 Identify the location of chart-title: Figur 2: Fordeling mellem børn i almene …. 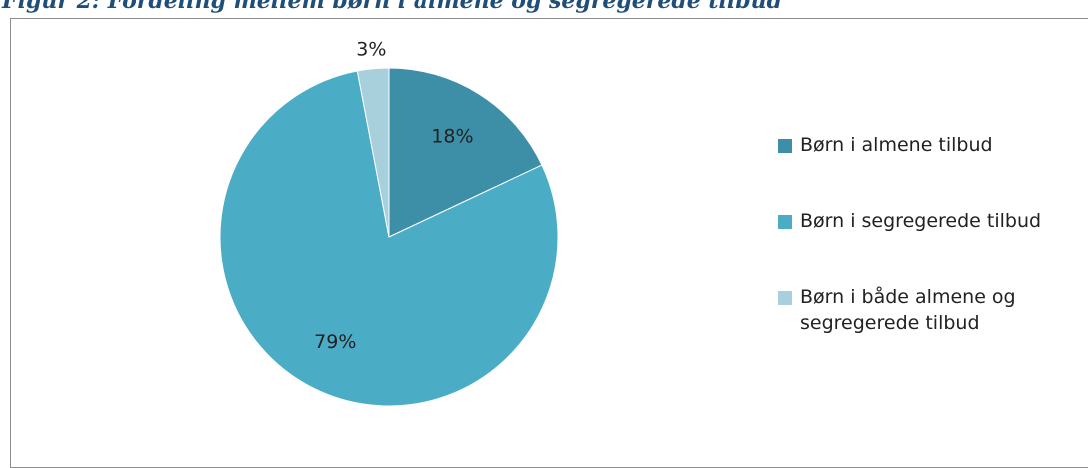
(392, 7).